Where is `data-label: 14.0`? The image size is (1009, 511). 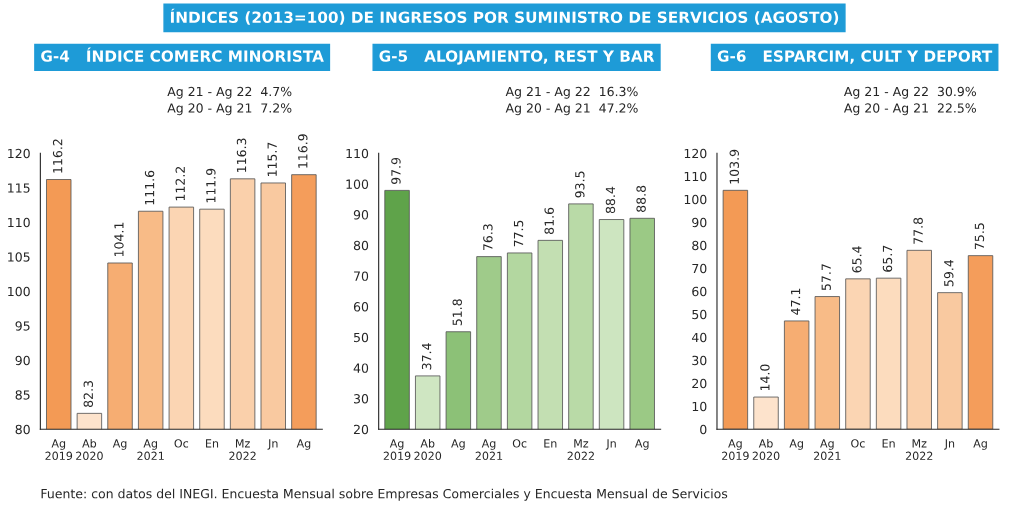
data-label: 14.0 is located at coordinates (765, 377).